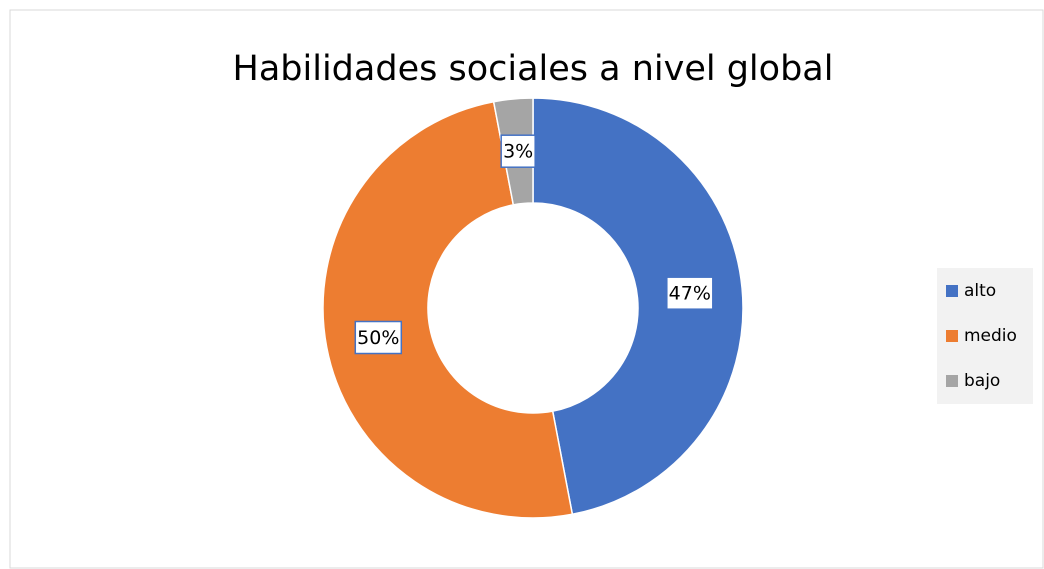 The width and height of the screenshot is (1044, 569). What do you see at coordinates (980, 291) in the screenshot?
I see `legend-label: alto` at bounding box center [980, 291].